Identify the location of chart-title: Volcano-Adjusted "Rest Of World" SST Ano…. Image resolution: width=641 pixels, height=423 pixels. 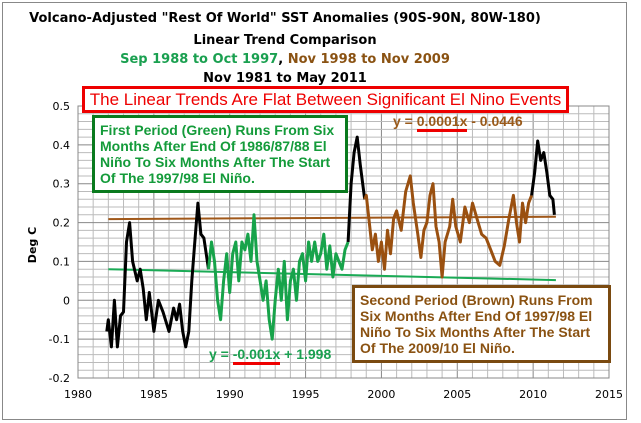
(285, 18).